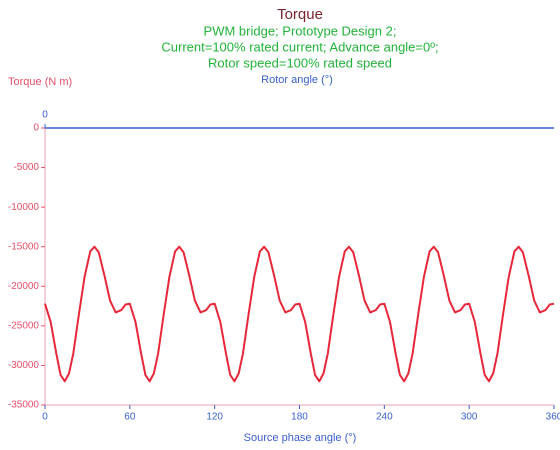 The width and height of the screenshot is (560, 450). What do you see at coordinates (384, 417) in the screenshot?
I see `x-tick-label: 240` at bounding box center [384, 417].